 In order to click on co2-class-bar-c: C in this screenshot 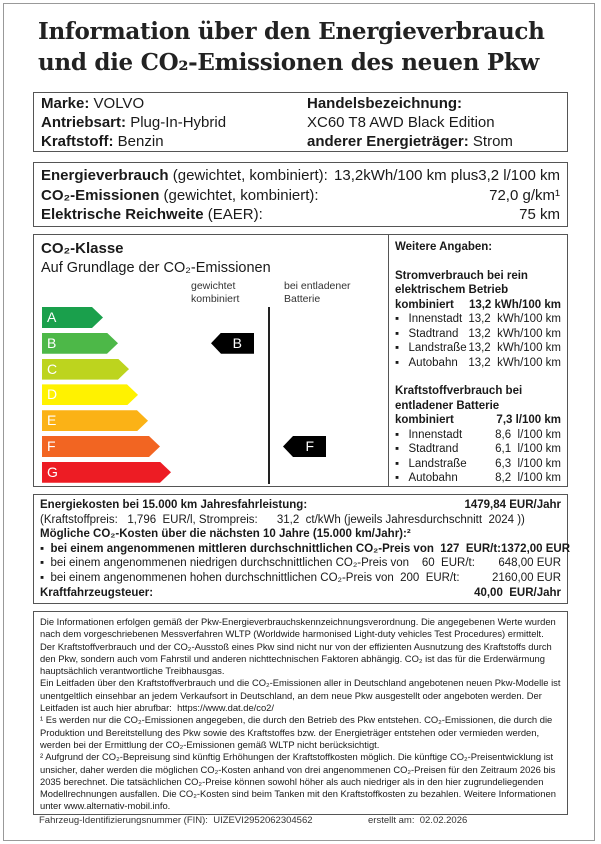, I will do `click(85, 369)`.